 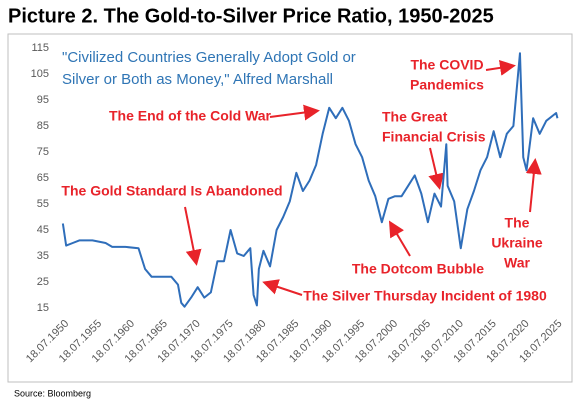 I want to click on y-tick-label: 115, so click(x=40, y=48).